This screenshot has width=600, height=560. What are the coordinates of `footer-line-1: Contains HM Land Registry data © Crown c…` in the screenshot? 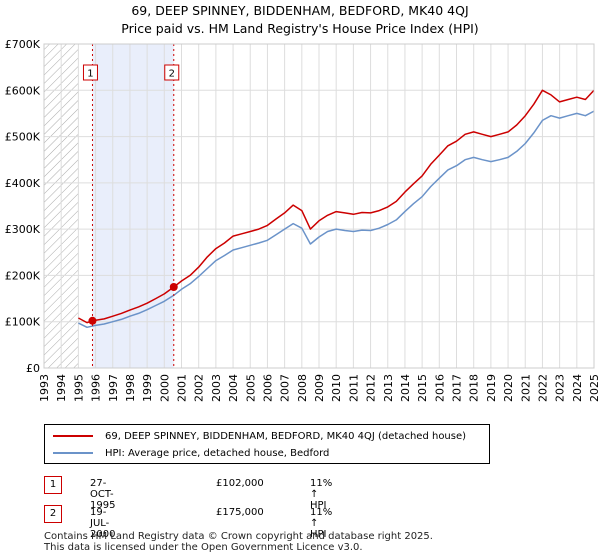 It's located at (238, 536).